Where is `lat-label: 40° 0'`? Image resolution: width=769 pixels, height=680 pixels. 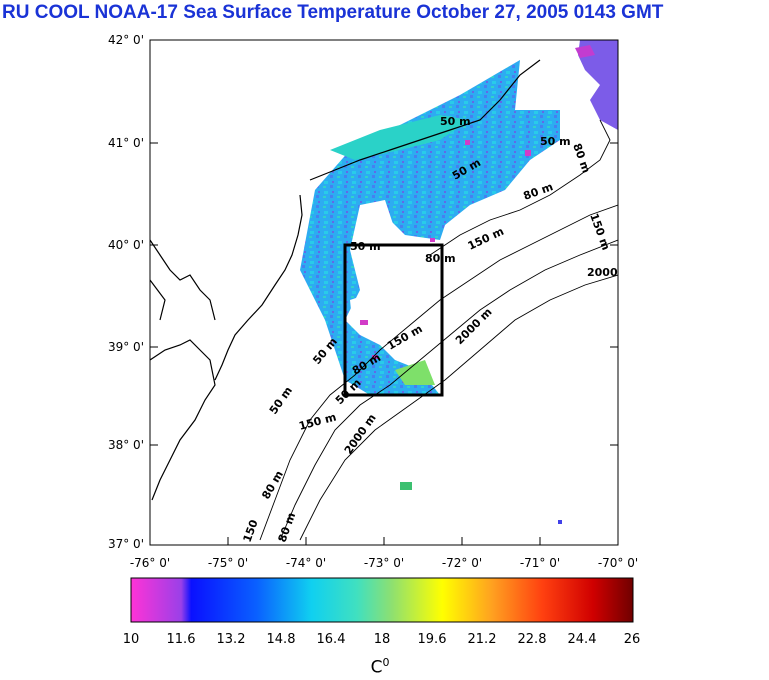
lat-label: 40° 0' is located at coordinates (125, 245).